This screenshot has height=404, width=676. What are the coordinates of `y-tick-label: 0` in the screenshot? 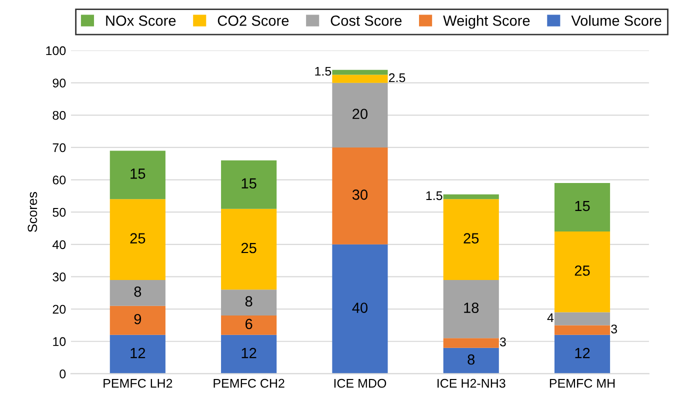 It's located at (63, 374).